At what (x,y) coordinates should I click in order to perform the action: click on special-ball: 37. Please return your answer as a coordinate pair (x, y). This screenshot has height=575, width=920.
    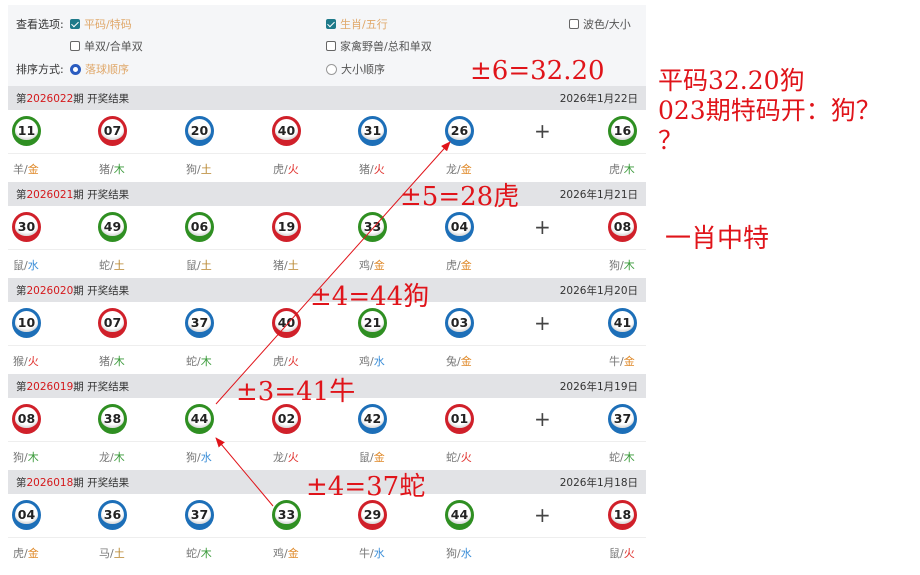
    Looking at the image, I should click on (622, 419).